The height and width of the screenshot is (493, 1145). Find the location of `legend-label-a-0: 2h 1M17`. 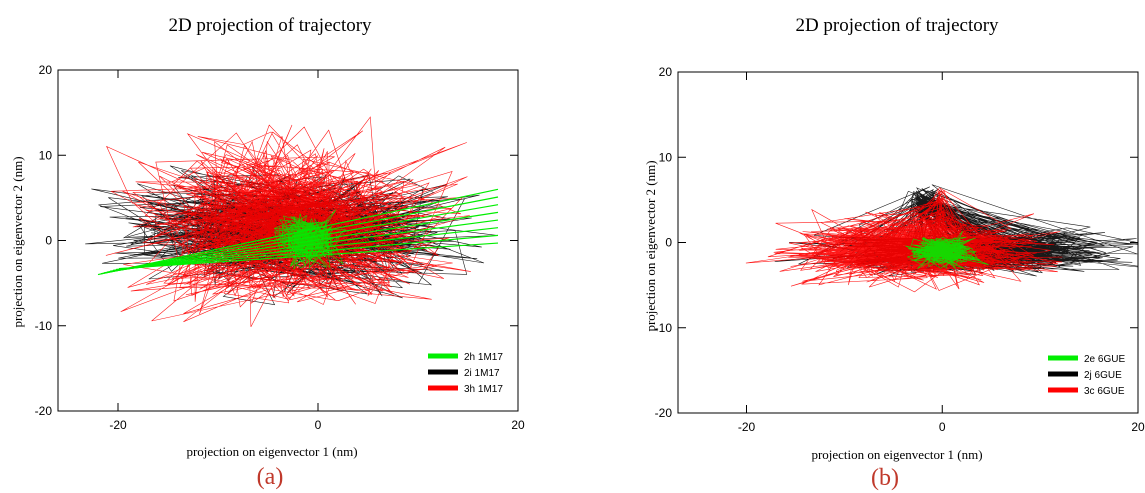

legend-label-a-0: 2h 1M17 is located at coordinates (483, 357).